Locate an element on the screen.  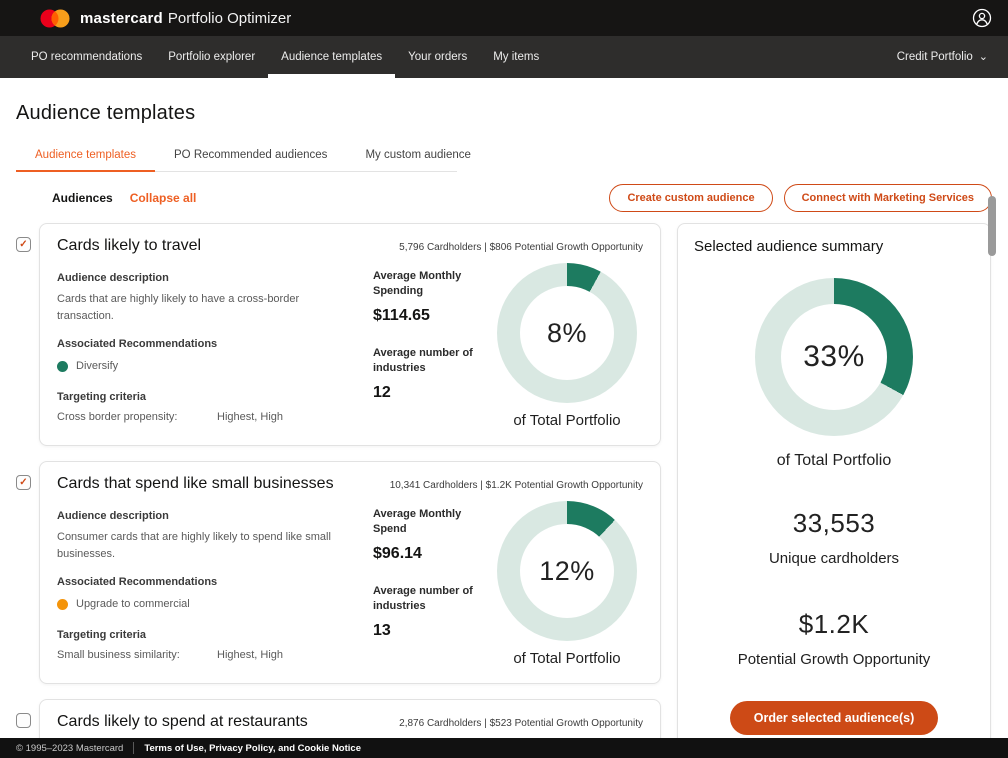
targeting-criteria-name: Cross border propensity: is located at coordinates (117, 417).